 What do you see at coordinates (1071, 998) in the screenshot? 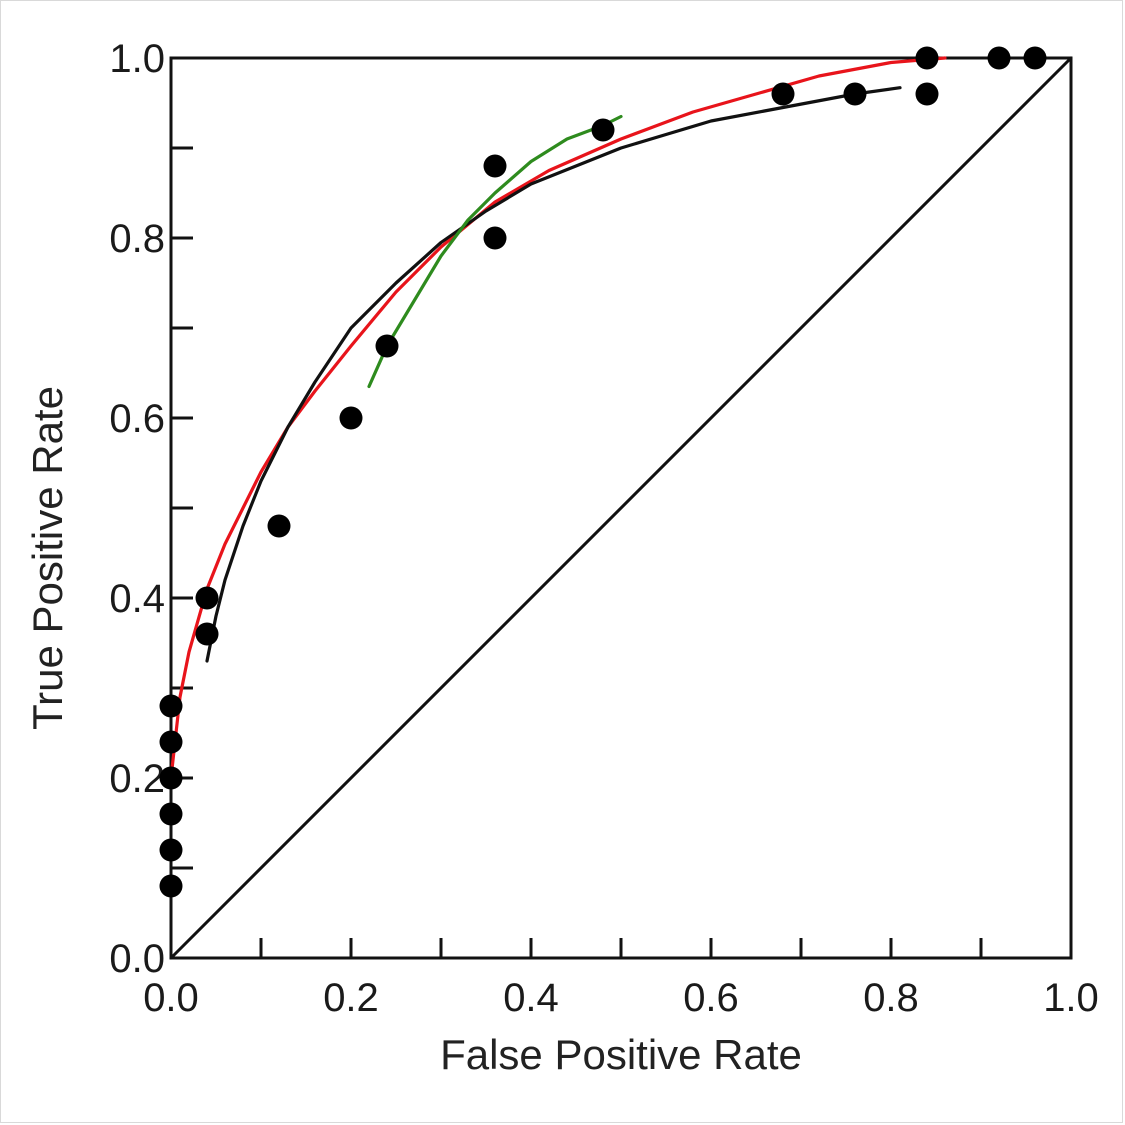
I see `x-tick-label: 1.0` at bounding box center [1071, 998].